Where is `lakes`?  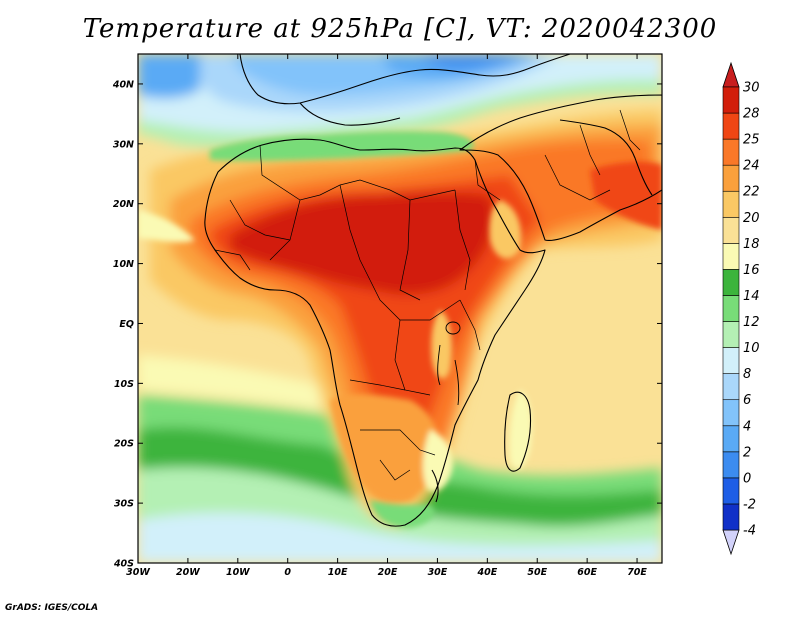 lakes is located at coordinates (449, 363).